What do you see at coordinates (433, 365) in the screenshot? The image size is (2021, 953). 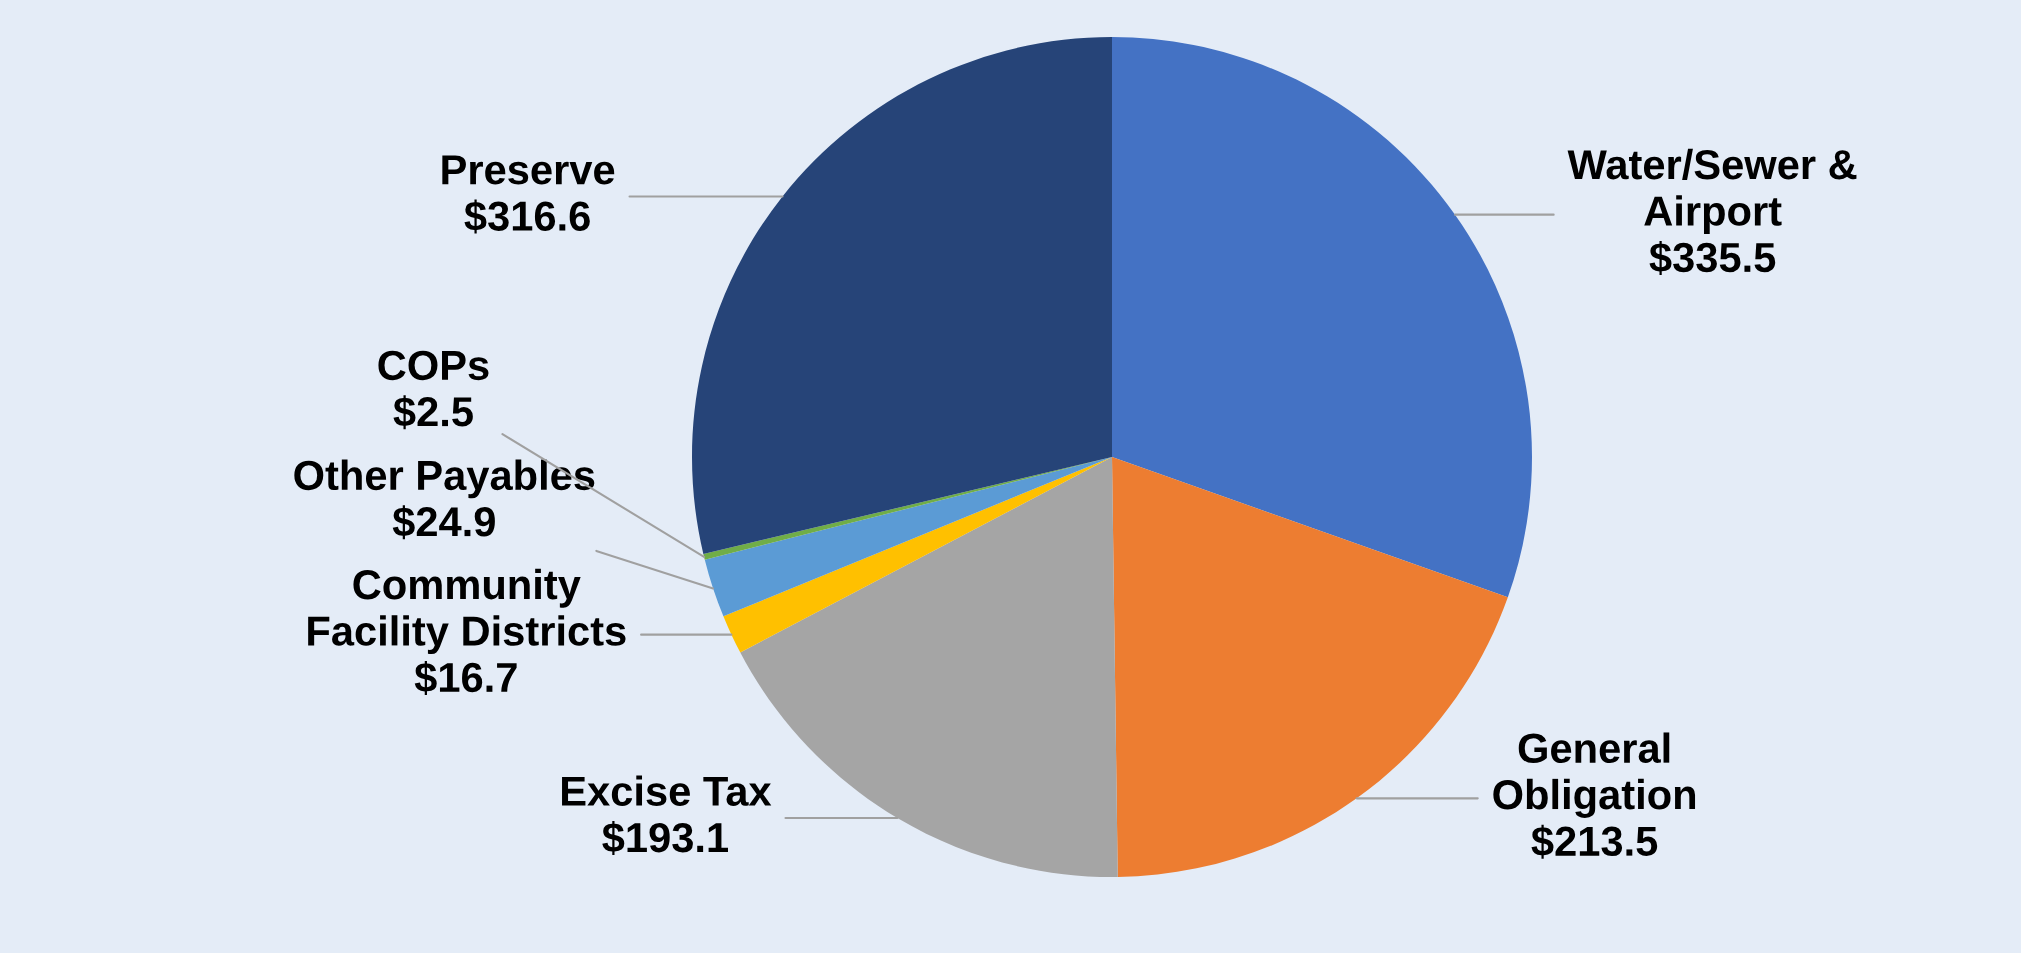 I see `slice-label: COPs` at bounding box center [433, 365].